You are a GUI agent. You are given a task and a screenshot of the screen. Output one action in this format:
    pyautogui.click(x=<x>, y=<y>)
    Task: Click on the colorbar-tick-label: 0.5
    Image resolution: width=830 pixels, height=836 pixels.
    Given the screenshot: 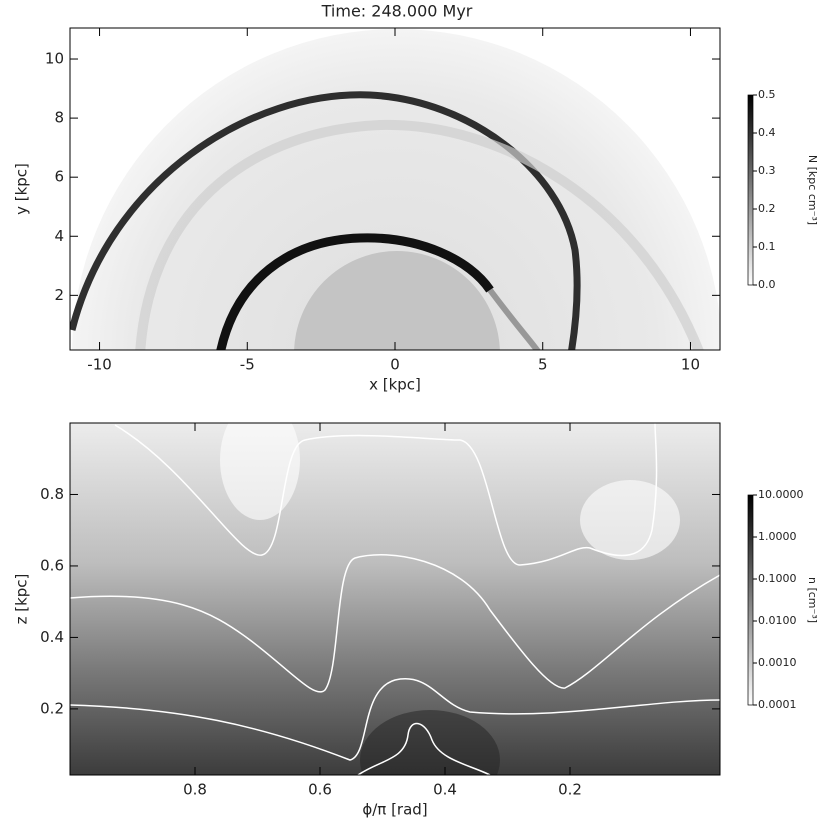 What is the action you would take?
    pyautogui.click(x=767, y=94)
    